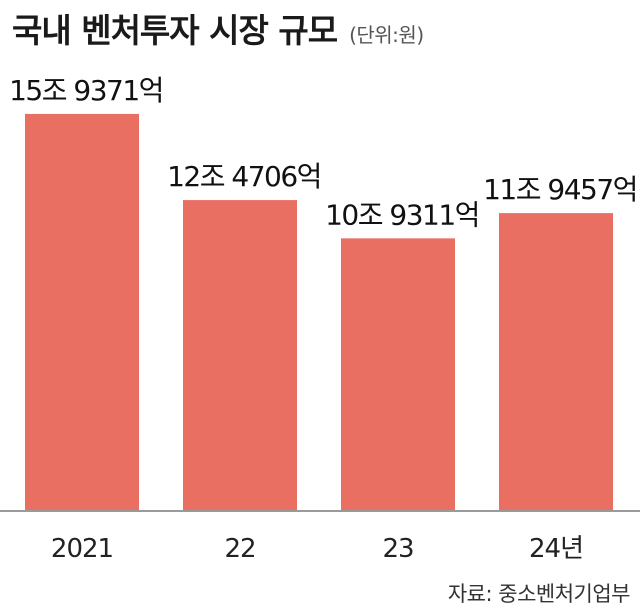  I want to click on data-label-4: 11조 9457억, so click(560, 189).